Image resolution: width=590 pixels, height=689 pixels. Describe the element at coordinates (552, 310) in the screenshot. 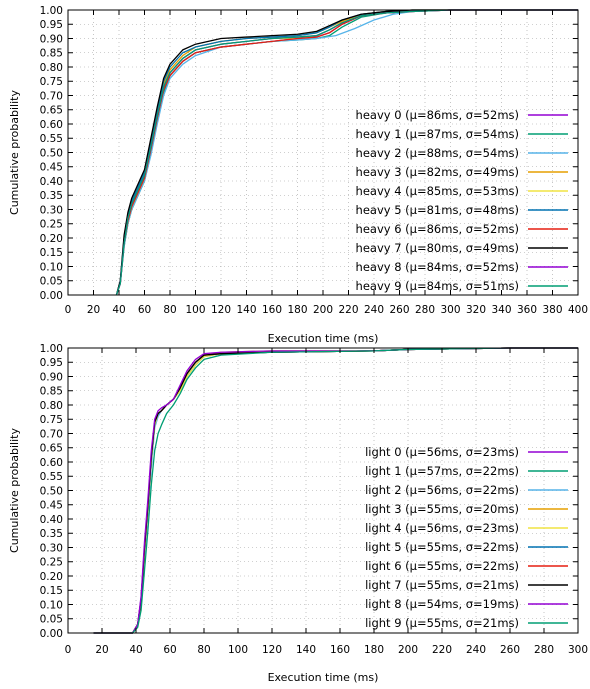

I see `x-tick-label: 380` at that location.